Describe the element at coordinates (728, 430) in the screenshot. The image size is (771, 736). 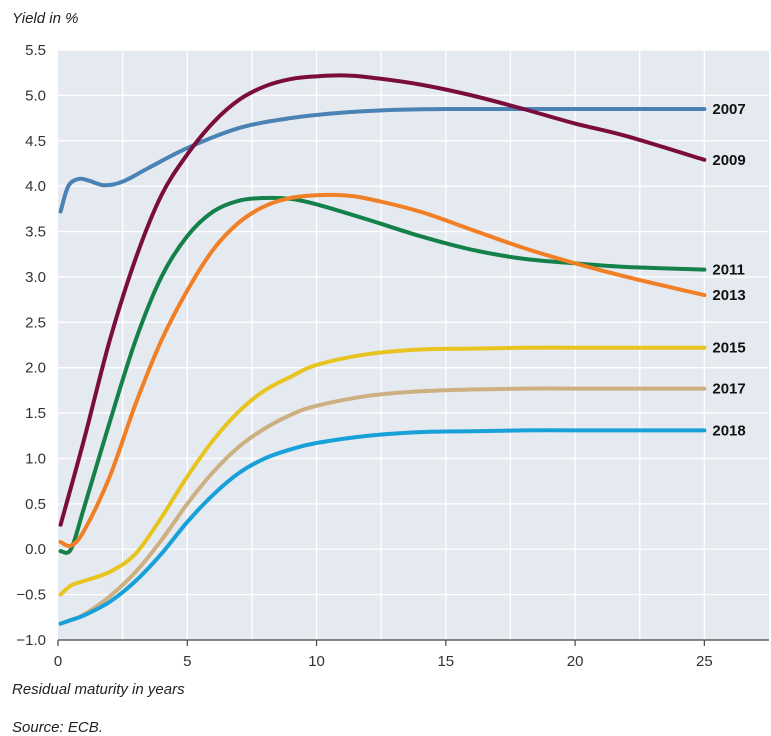
I see `series-label-2018: 2018` at that location.